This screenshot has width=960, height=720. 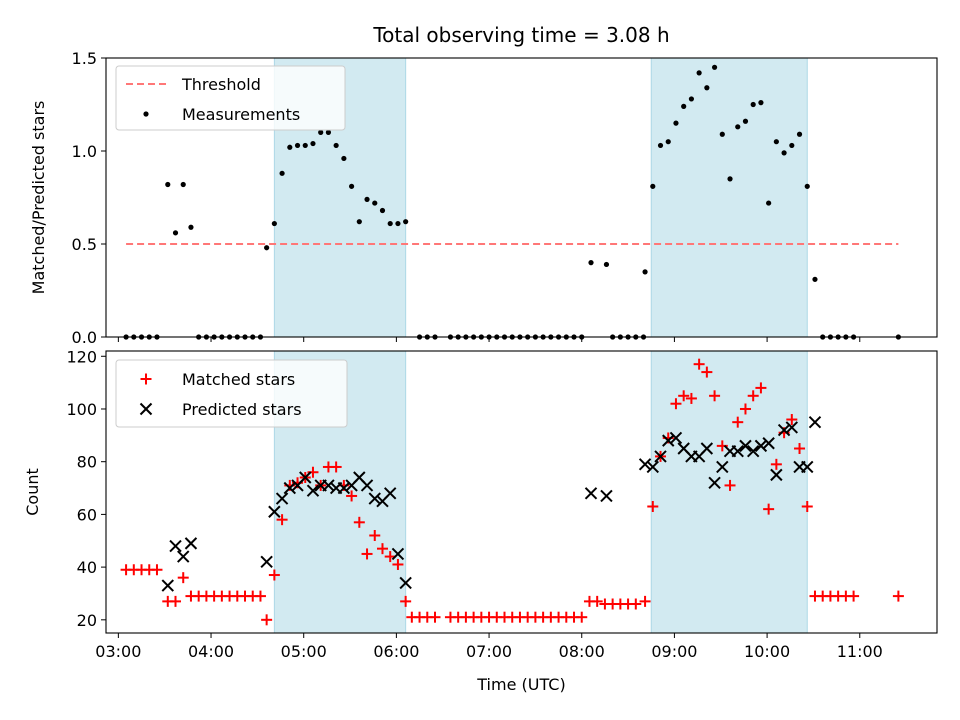 What do you see at coordinates (84, 244) in the screenshot?
I see `y-tick-label: 0.5` at bounding box center [84, 244].